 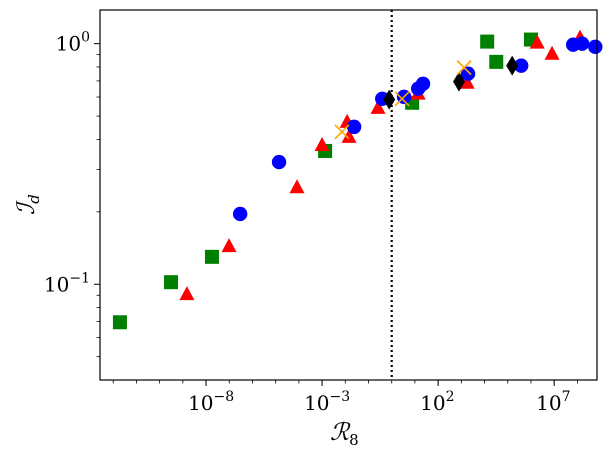 What do you see at coordinates (27, 204) in the screenshot?
I see `y-axis-label: ℐd` at bounding box center [27, 204].